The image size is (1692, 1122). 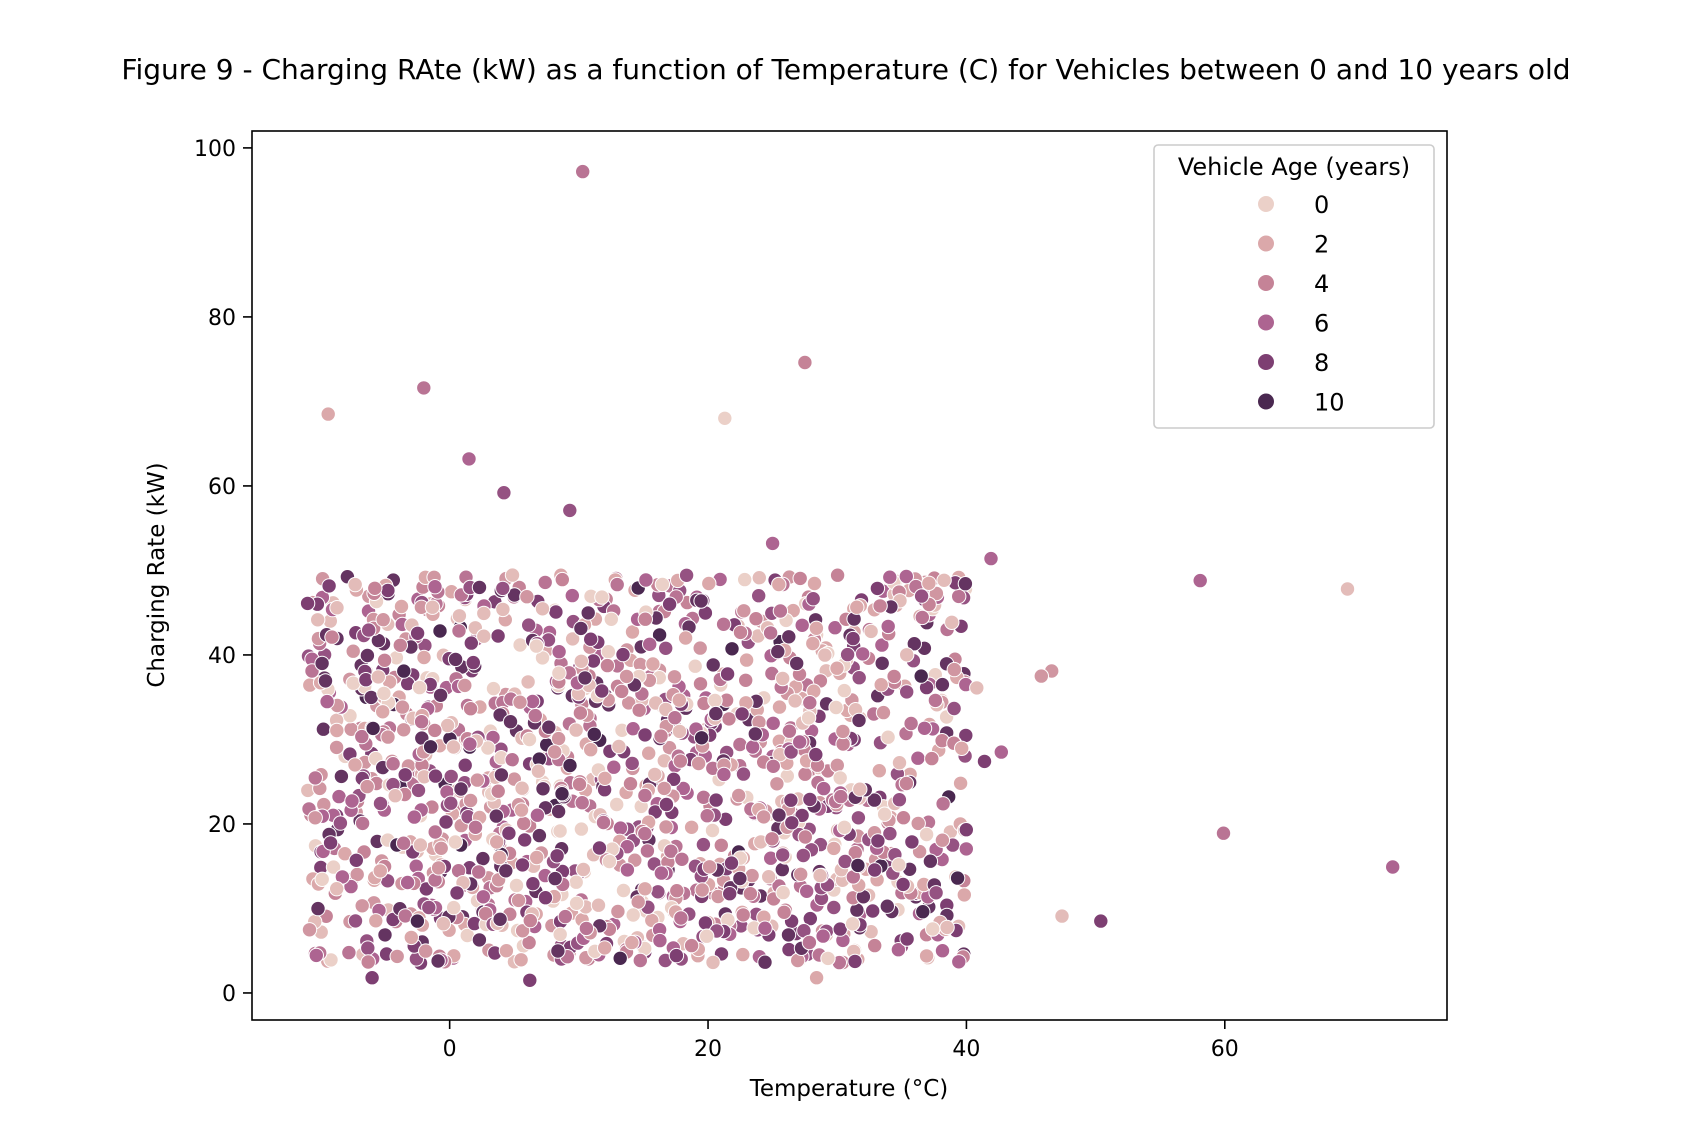 What do you see at coordinates (1294, 286) in the screenshot?
I see `legend: Vehicle Age (years) 0 2 4 6 8 10` at bounding box center [1294, 286].